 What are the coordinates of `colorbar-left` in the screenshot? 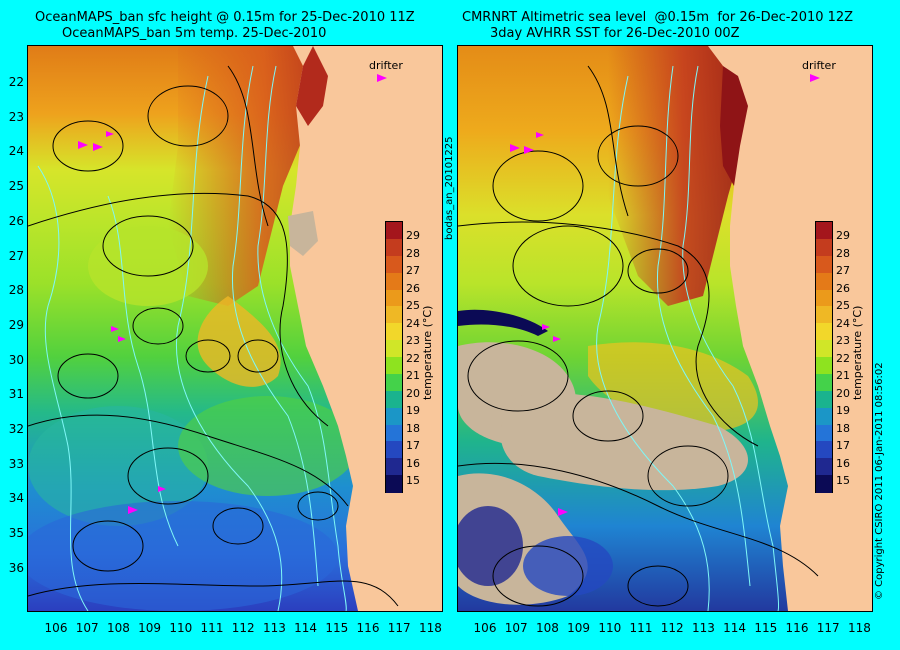 It's located at (394, 357).